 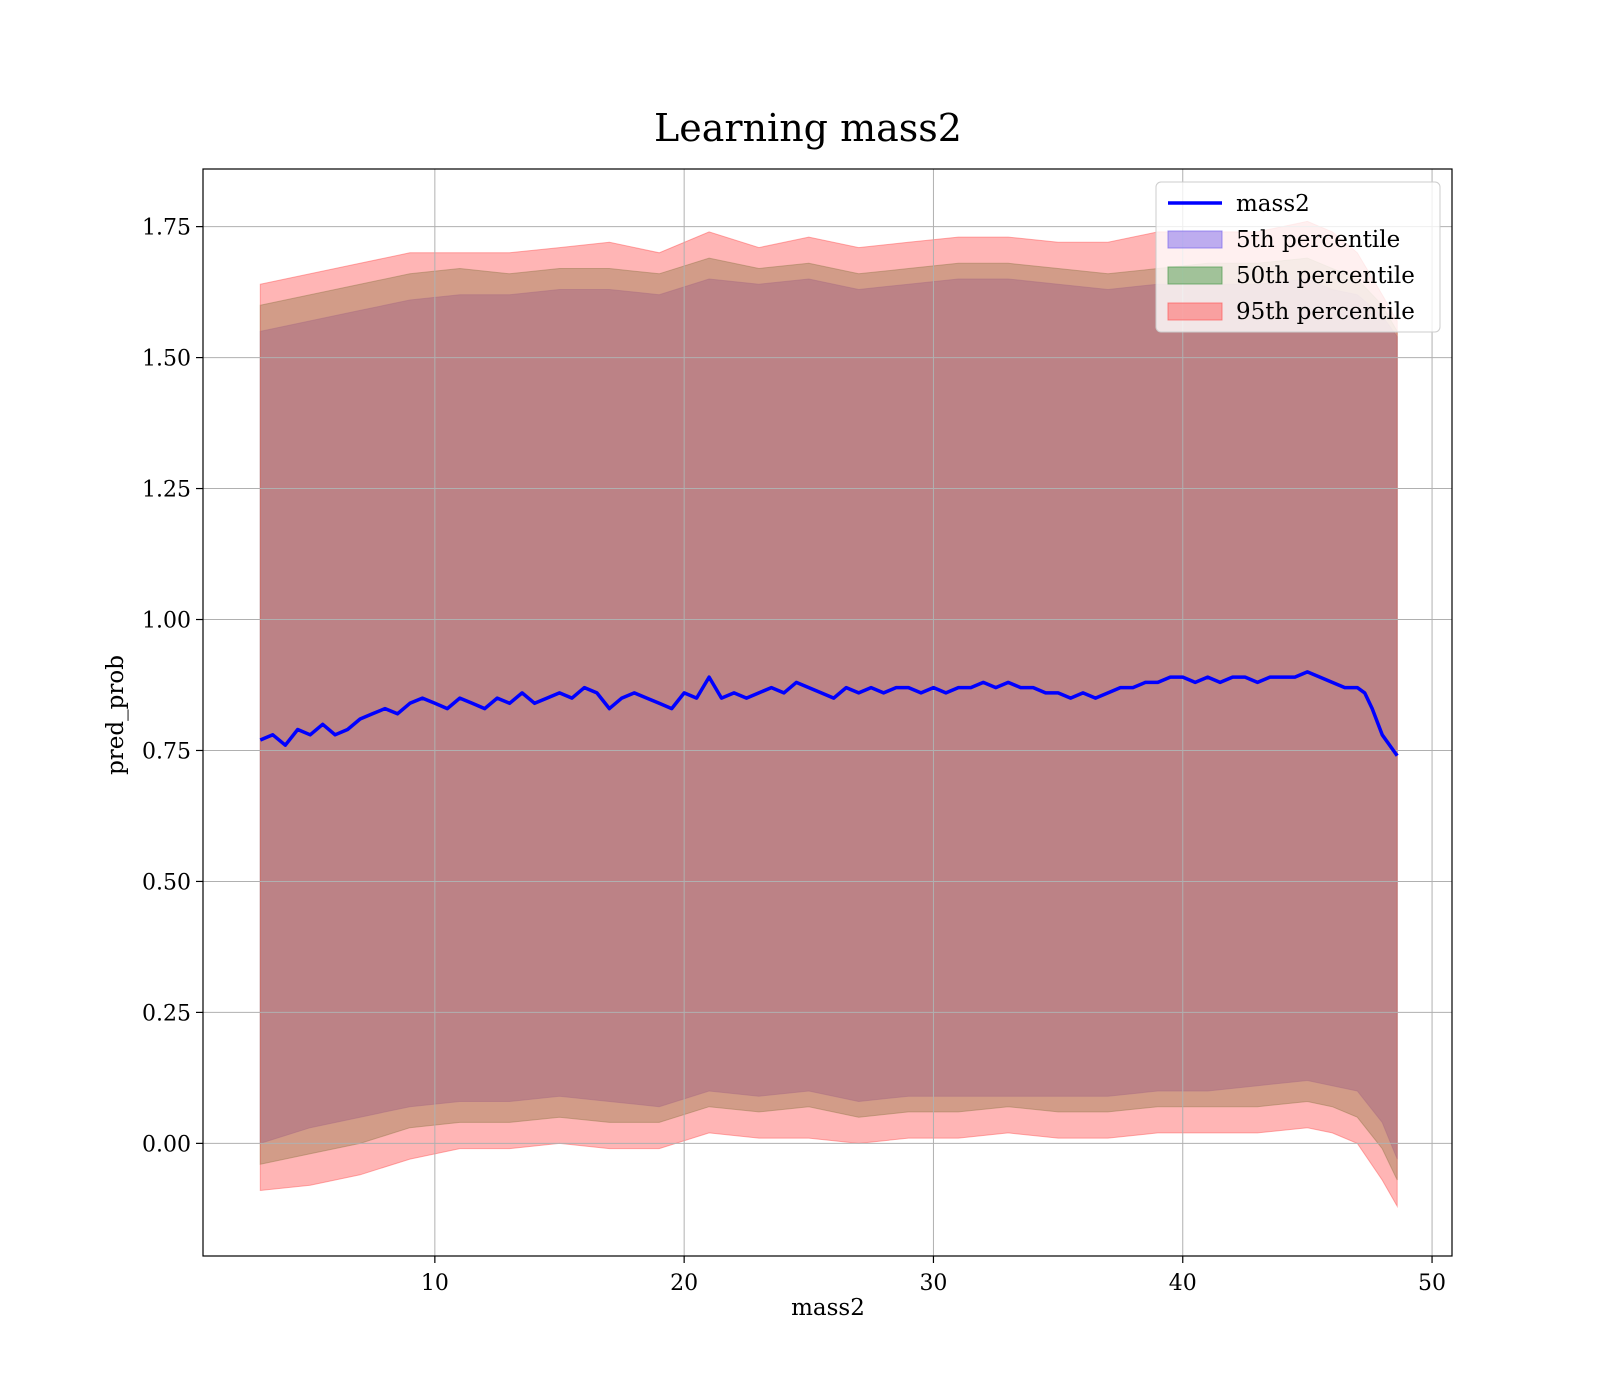 I want to click on legend-label-4: 95th percentile, so click(x=1325, y=312).